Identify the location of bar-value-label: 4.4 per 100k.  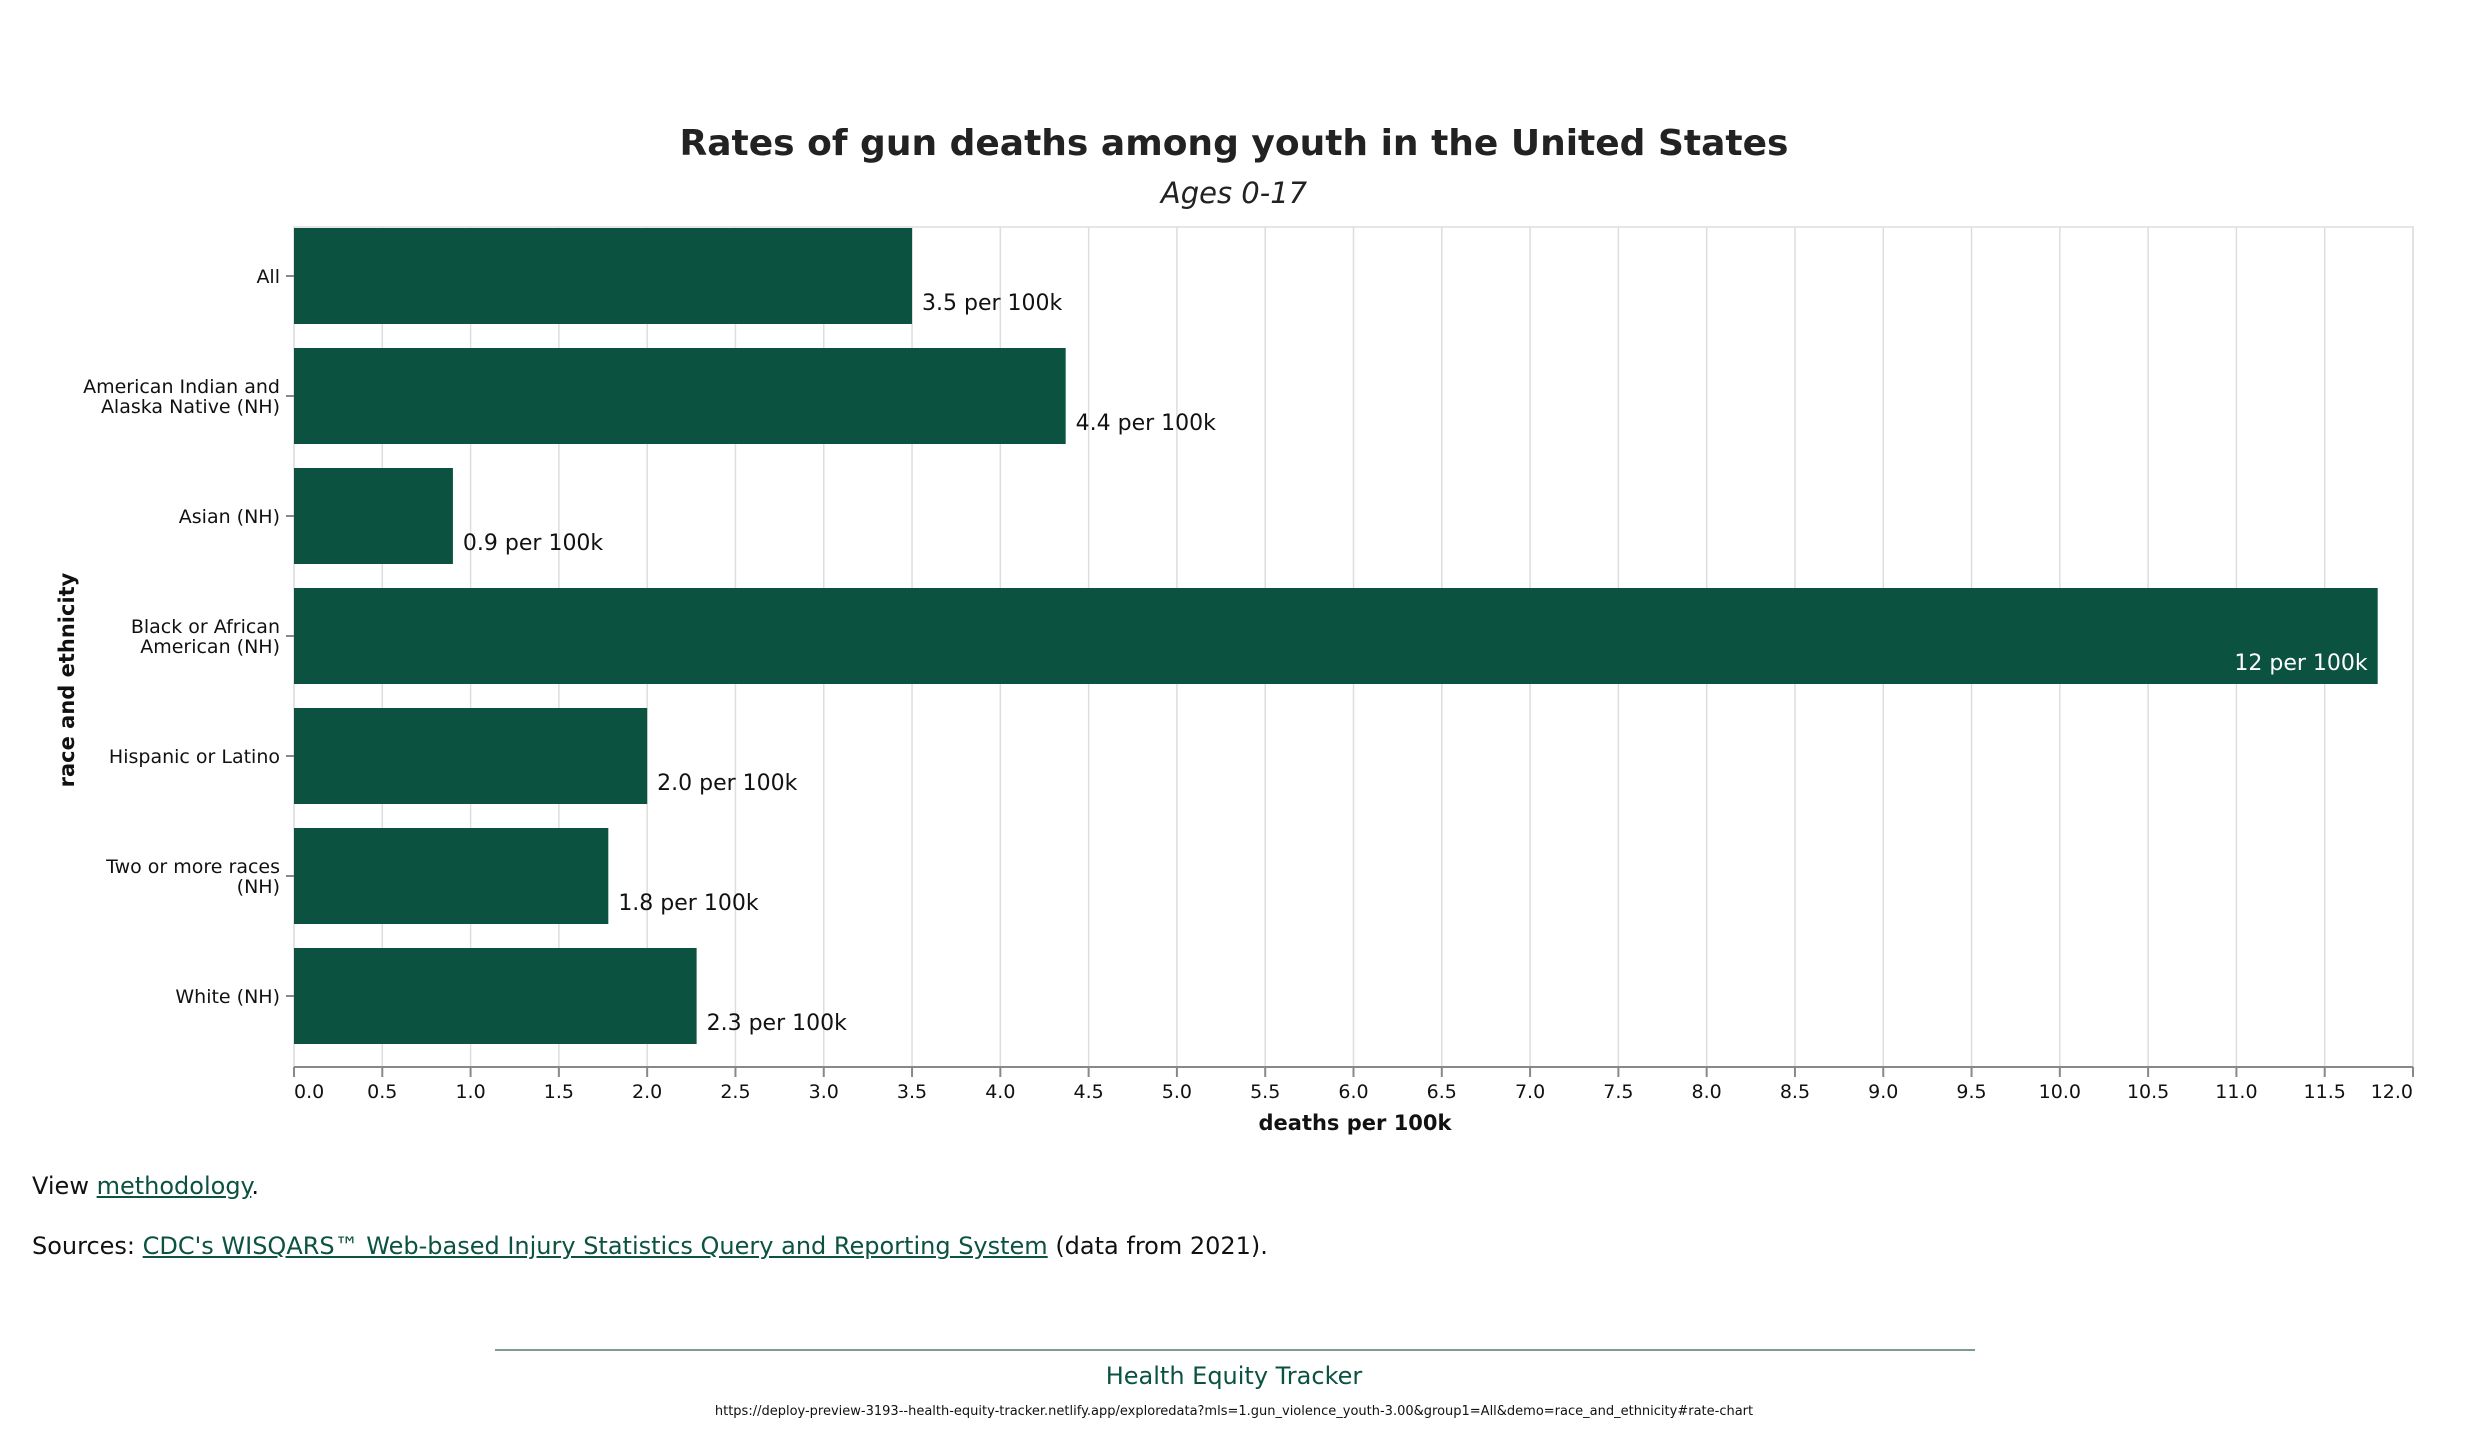
(1146, 423).